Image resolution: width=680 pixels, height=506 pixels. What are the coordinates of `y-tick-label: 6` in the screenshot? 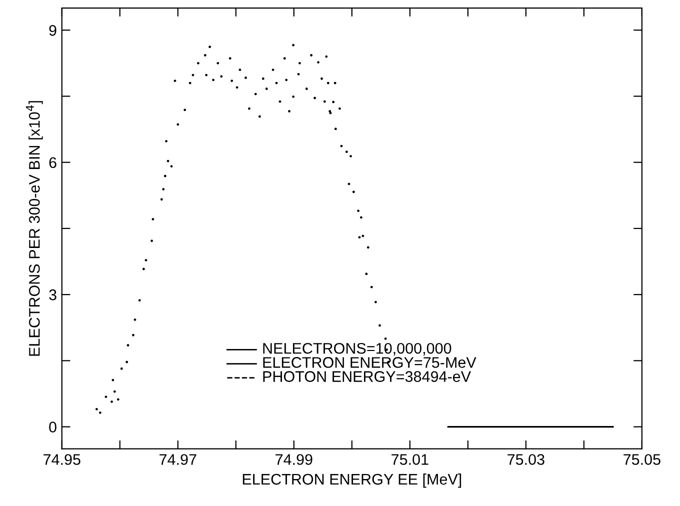 It's located at (52, 162).